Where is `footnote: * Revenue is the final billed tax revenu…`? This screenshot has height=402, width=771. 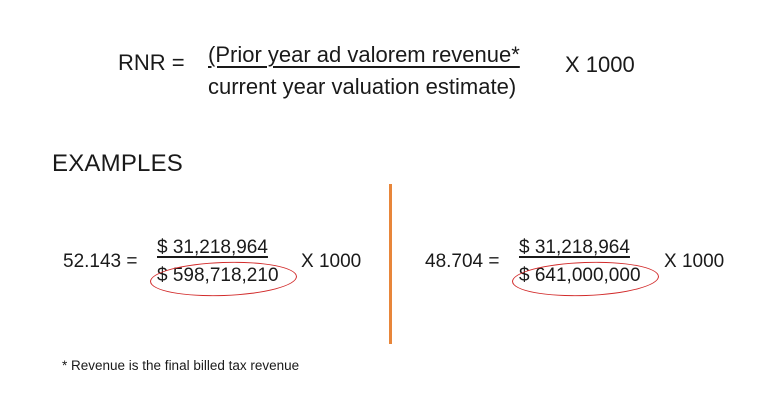
footnote: * Revenue is the final billed tax revenu… is located at coordinates (181, 365).